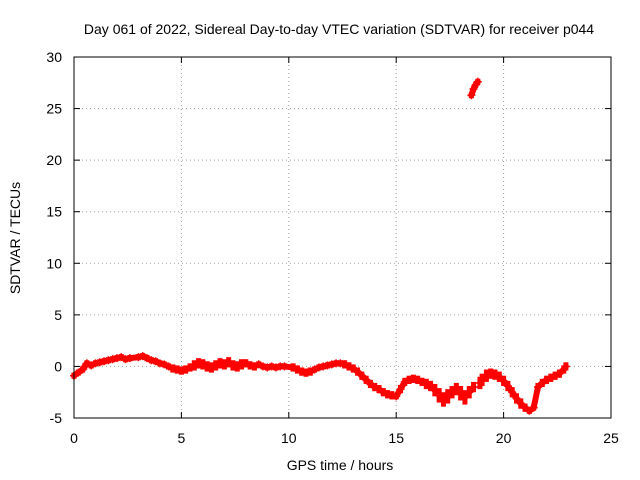  Describe the element at coordinates (56, 418) in the screenshot. I see `y-tick-label: -5` at that location.